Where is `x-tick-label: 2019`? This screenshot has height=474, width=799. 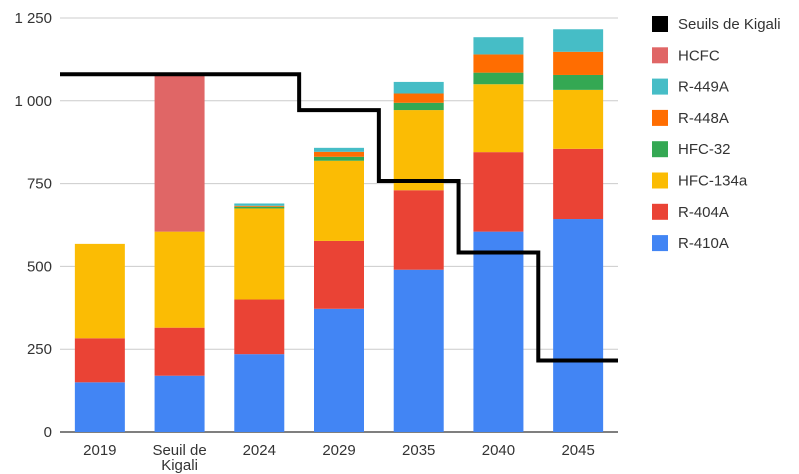
x-tick-label: 2019 is located at coordinates (99, 450).